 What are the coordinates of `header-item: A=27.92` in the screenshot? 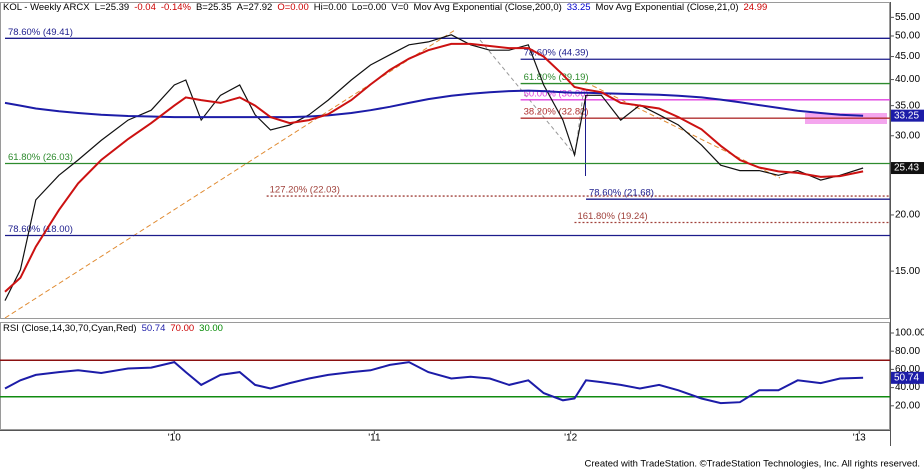 It's located at (254, 7).